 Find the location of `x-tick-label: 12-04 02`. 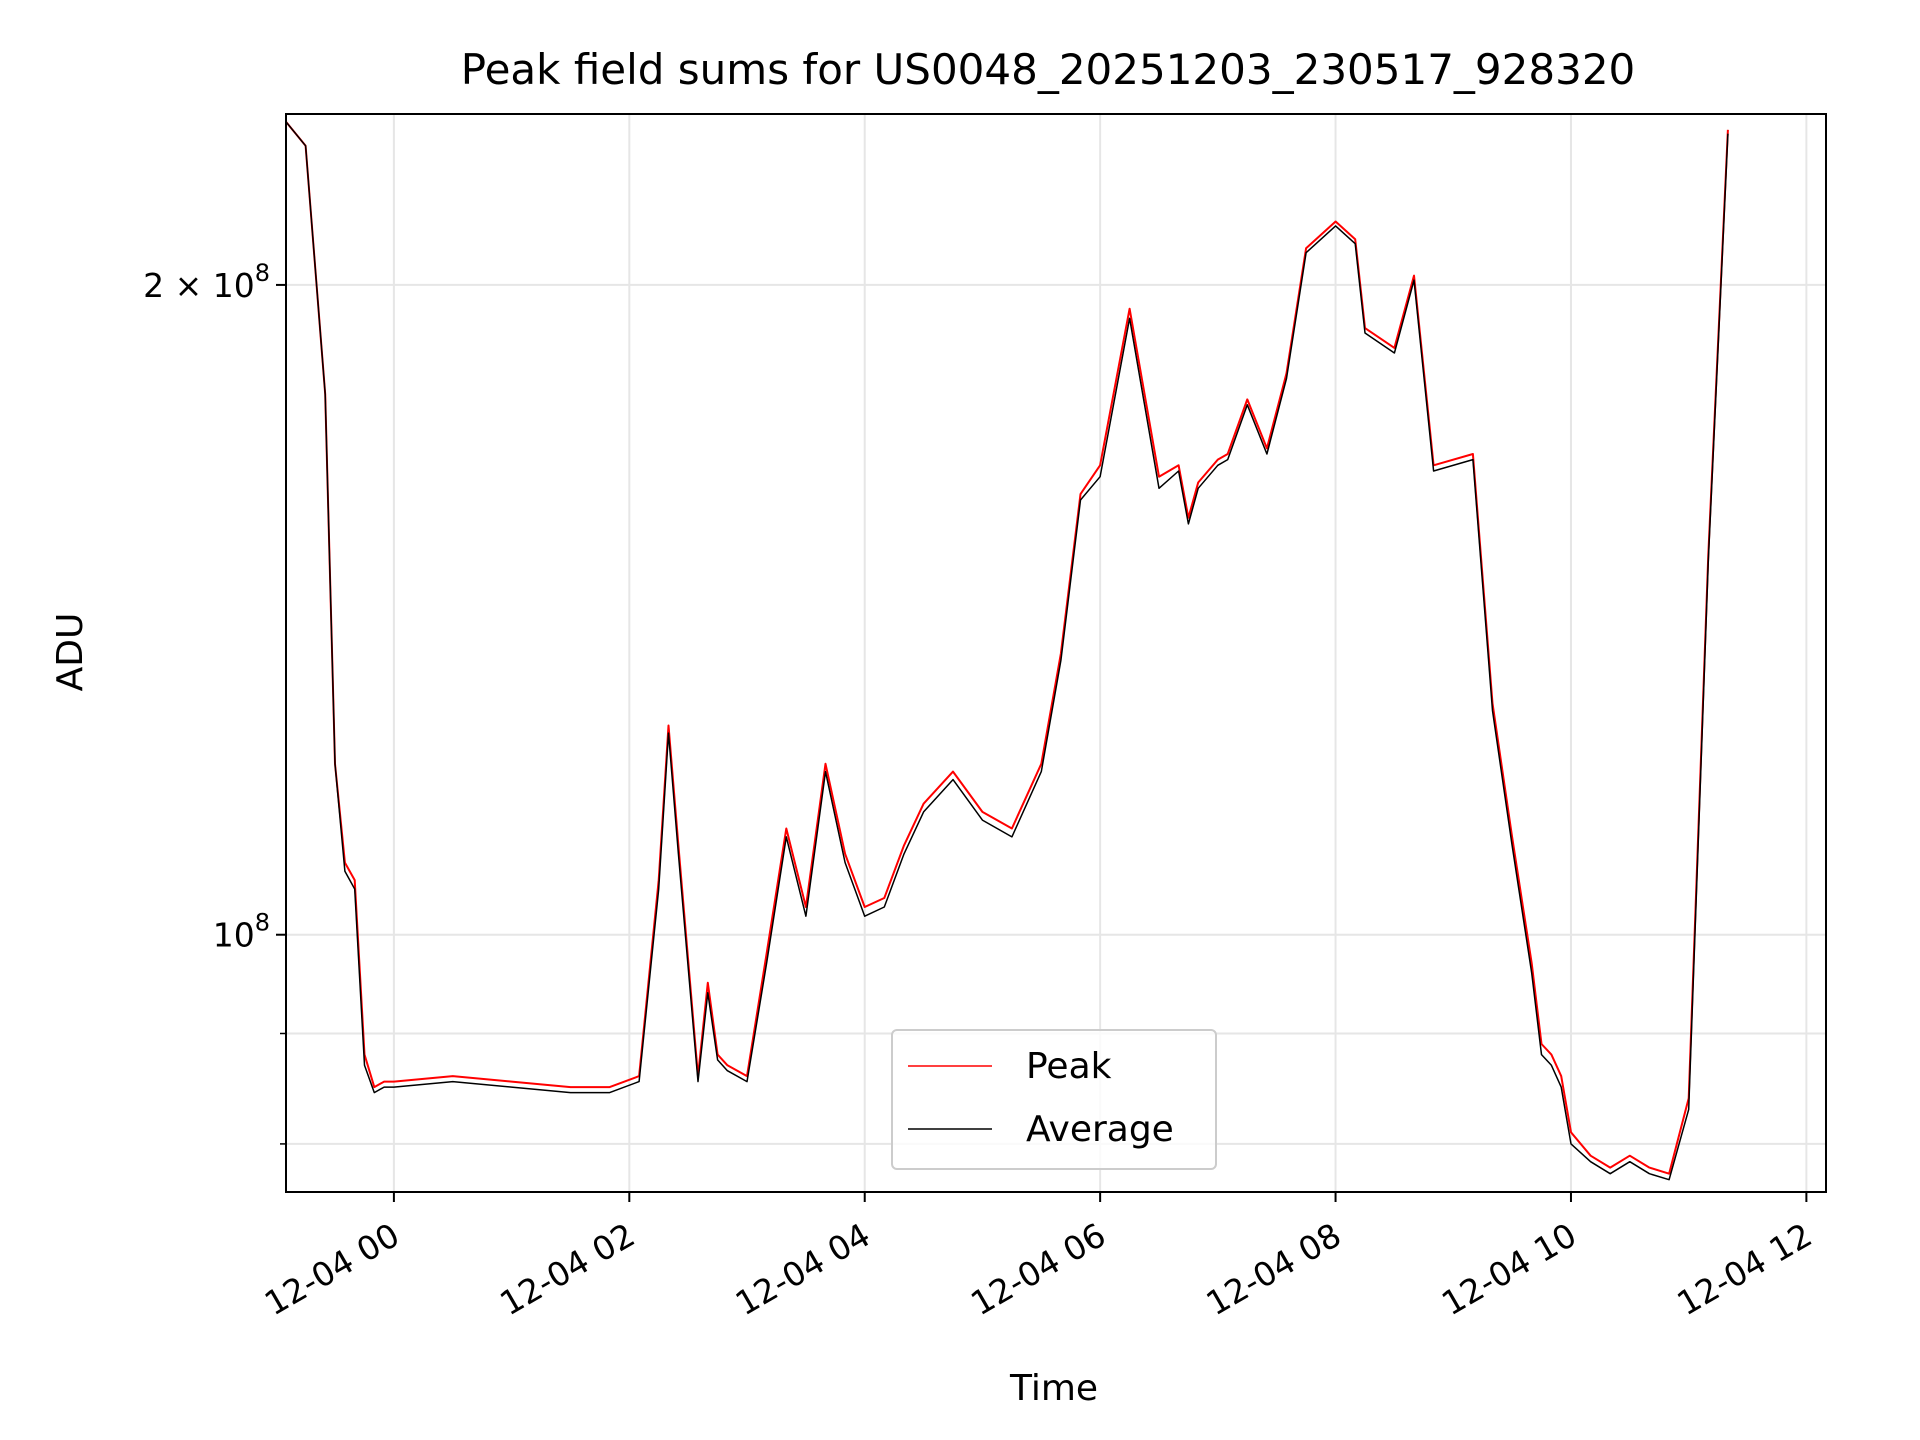

x-tick-label: 12-04 02 is located at coordinates (567, 1269).